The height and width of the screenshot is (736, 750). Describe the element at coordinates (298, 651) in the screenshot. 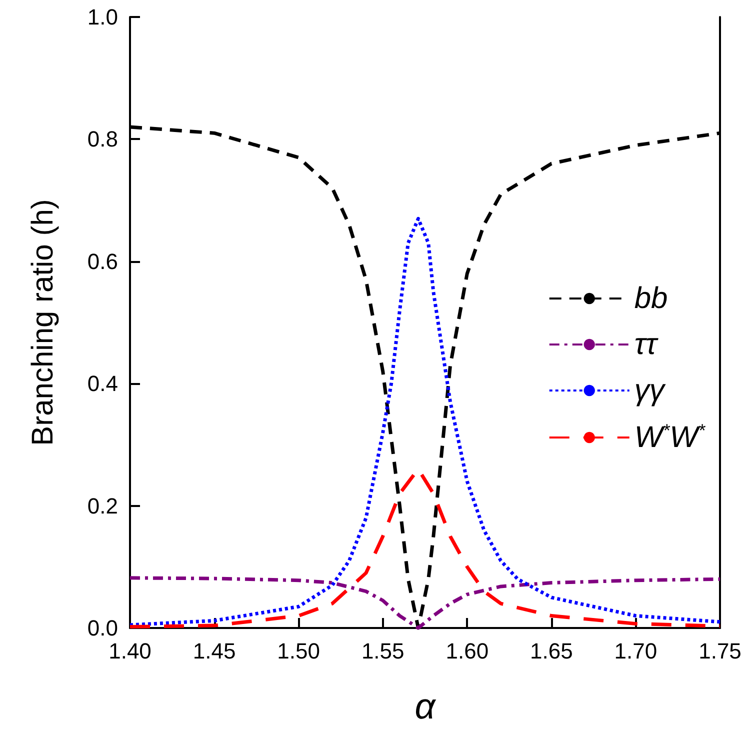

I see `x-tick-label: 1.50` at that location.